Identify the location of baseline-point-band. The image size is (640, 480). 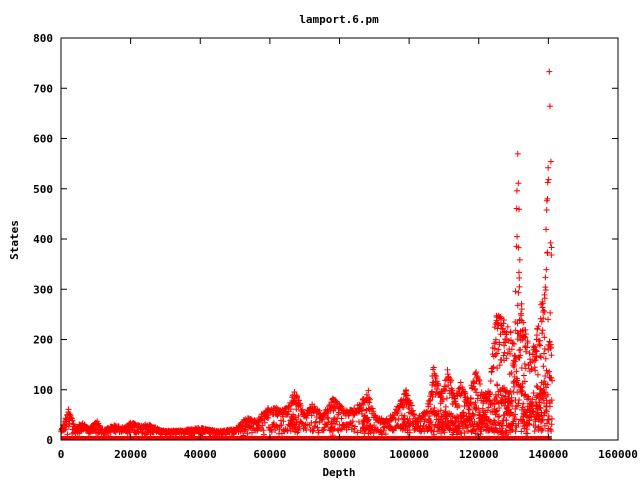
(306, 437).